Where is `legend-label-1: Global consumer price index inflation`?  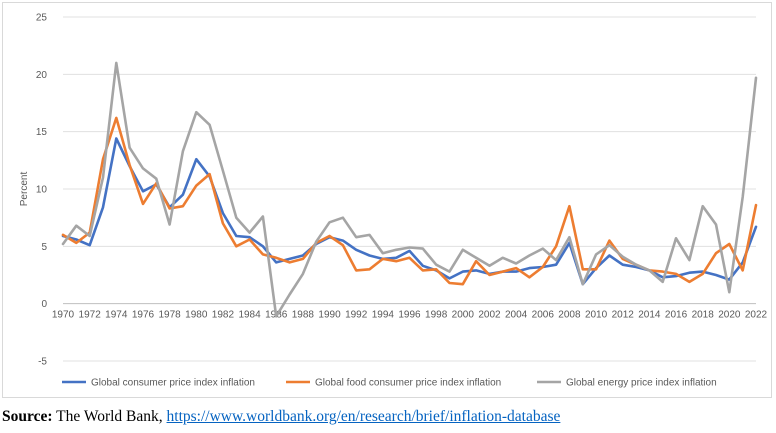
legend-label-1: Global consumer price index inflation is located at coordinates (173, 383).